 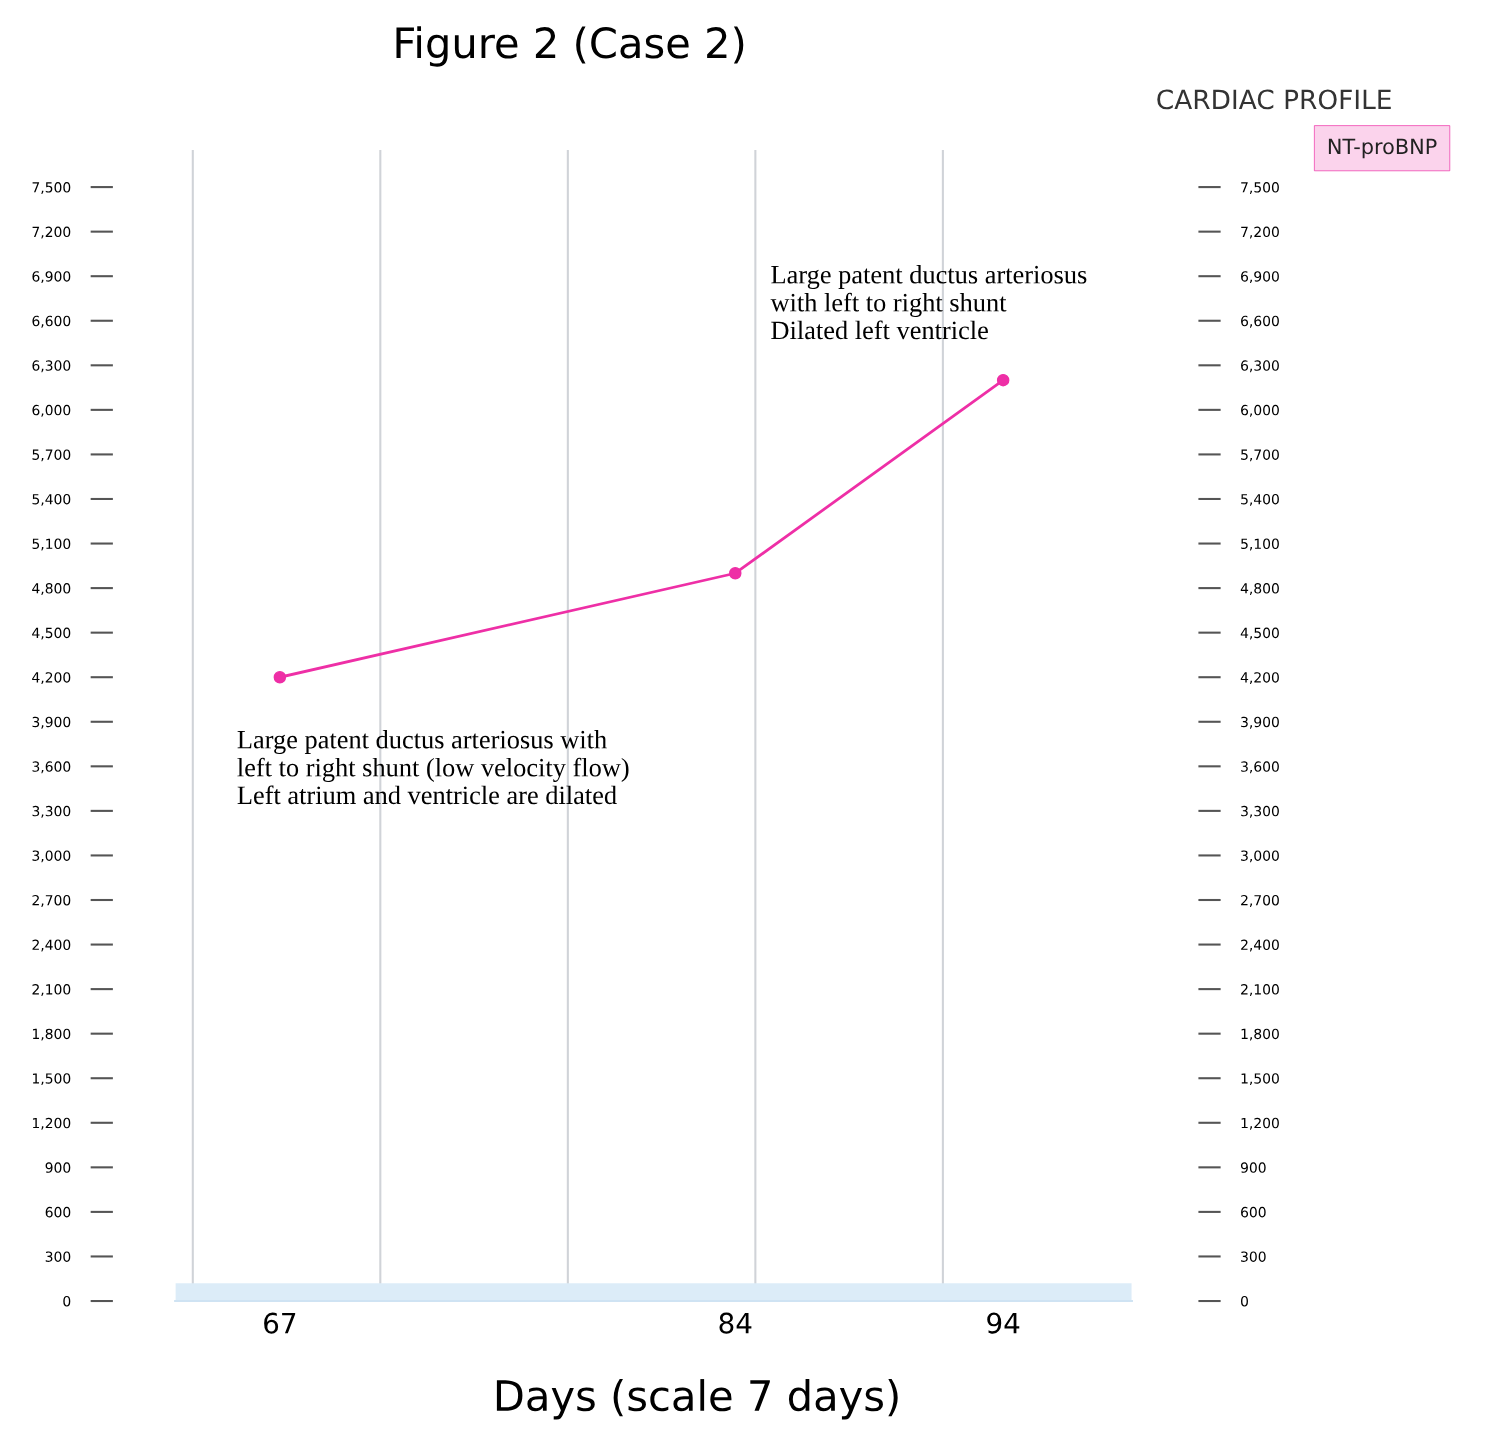 I want to click on y-tick-label: 600, so click(x=58, y=1212).